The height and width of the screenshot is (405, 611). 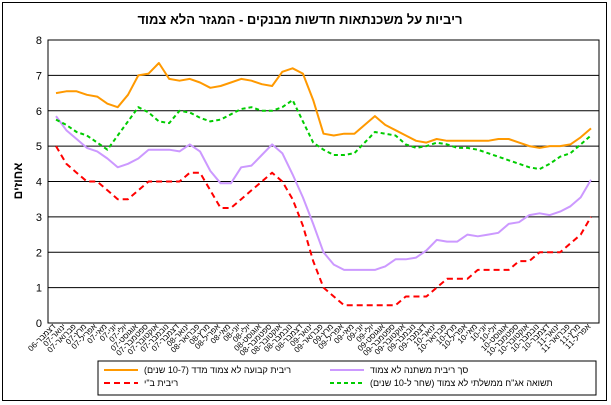 What do you see at coordinates (39, 289) in the screenshot?
I see `y-tick-label: 1` at bounding box center [39, 289].